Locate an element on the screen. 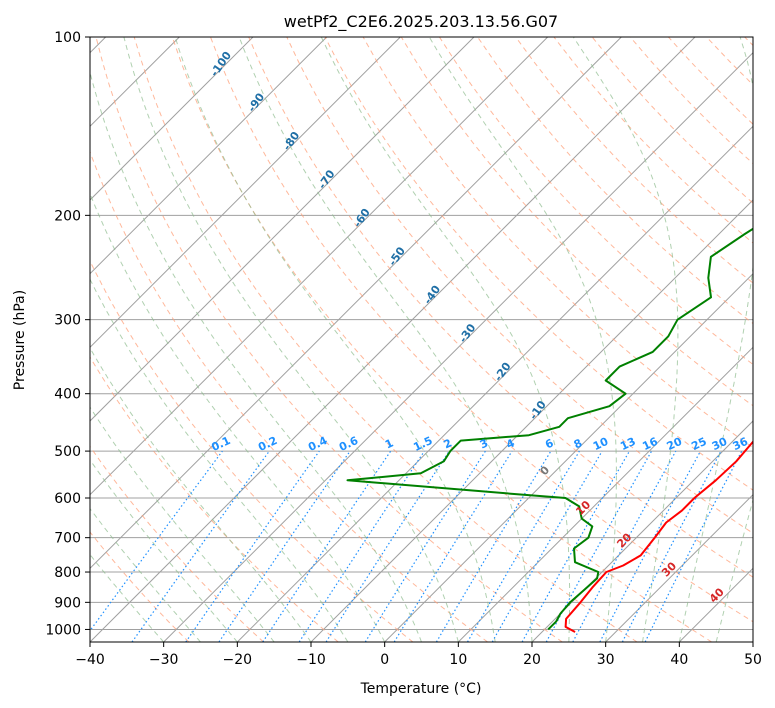 This screenshot has width=775, height=708. mixing-ratio-label: 36 is located at coordinates (741, 444).